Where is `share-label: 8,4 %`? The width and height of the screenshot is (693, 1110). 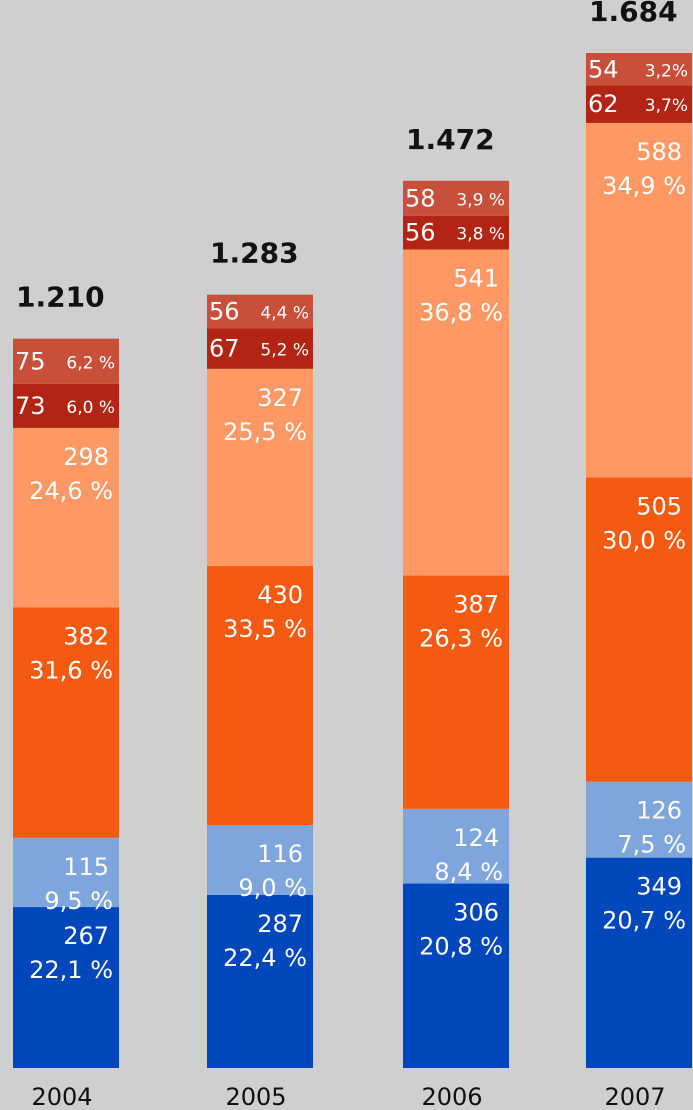
share-label: 8,4 % is located at coordinates (468, 872).